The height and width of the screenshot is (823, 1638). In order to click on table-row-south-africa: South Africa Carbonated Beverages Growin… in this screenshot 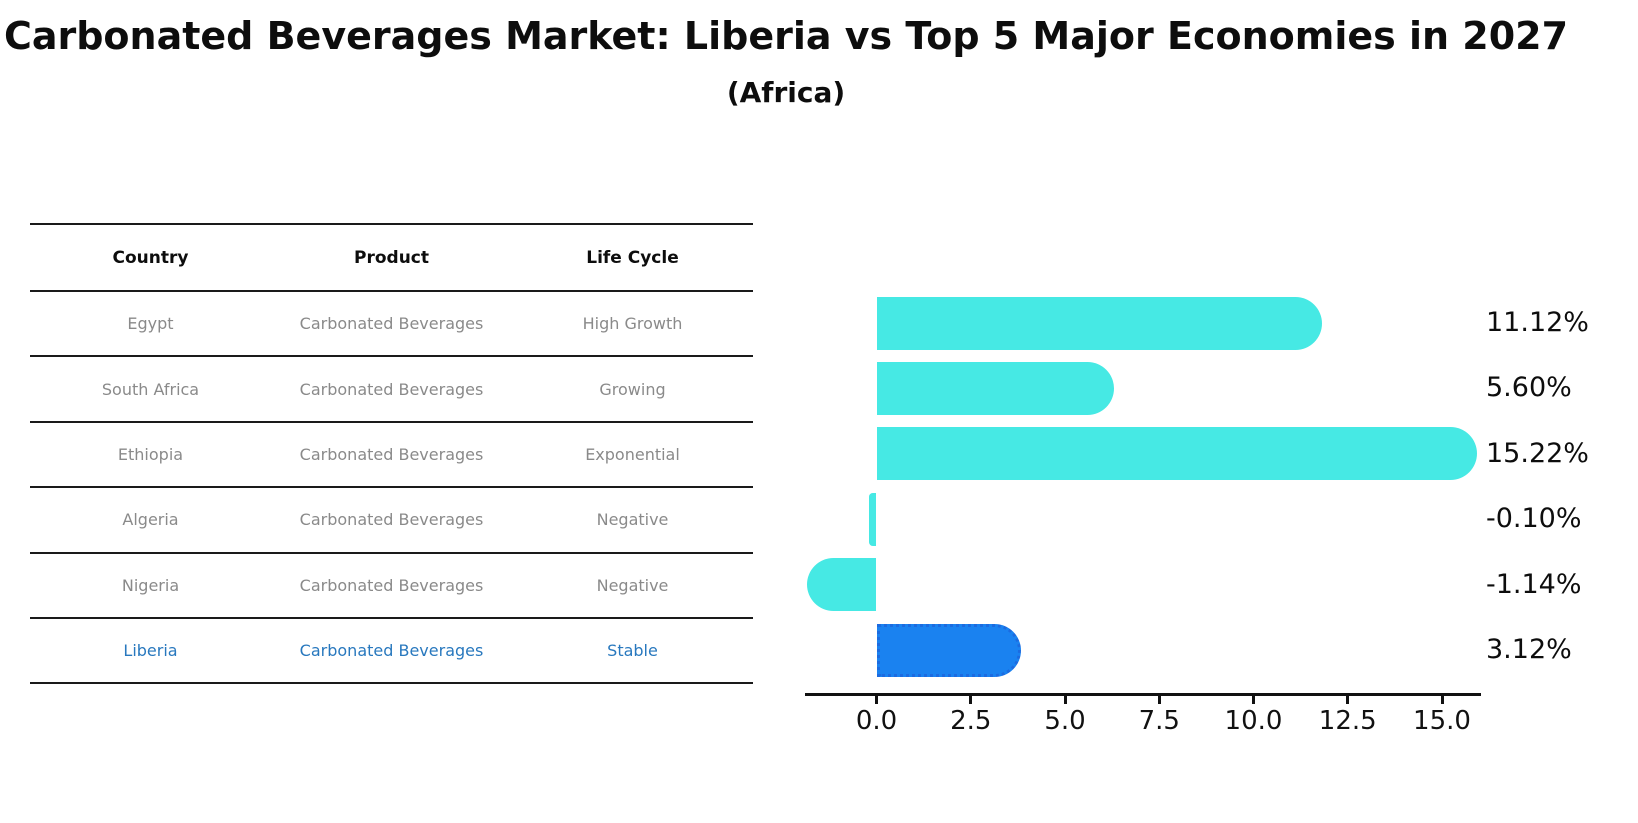, I will do `click(391, 390)`.